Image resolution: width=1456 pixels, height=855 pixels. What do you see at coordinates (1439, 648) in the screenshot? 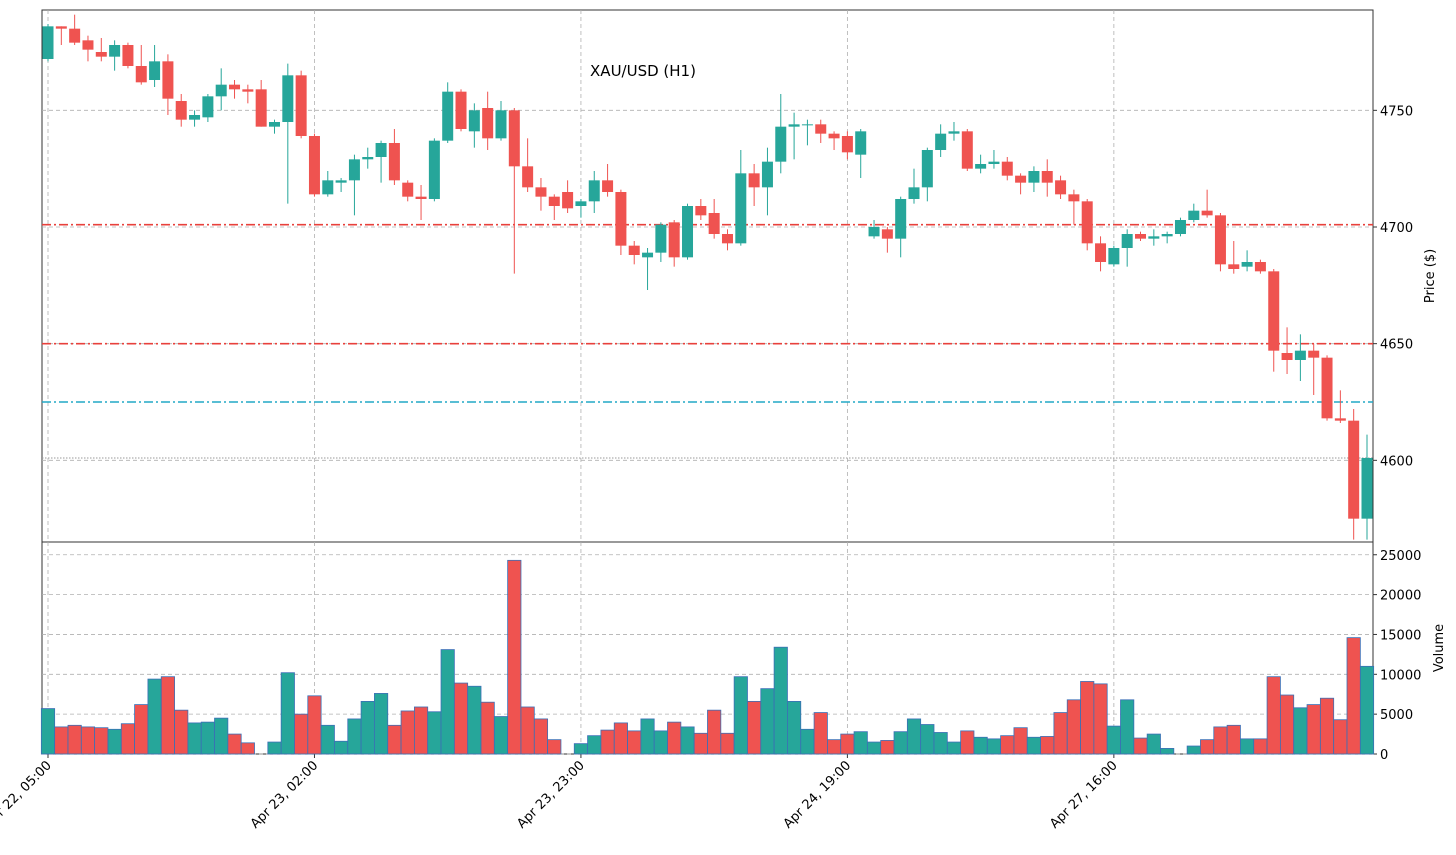
I see `y-axis-label: Volume` at bounding box center [1439, 648].